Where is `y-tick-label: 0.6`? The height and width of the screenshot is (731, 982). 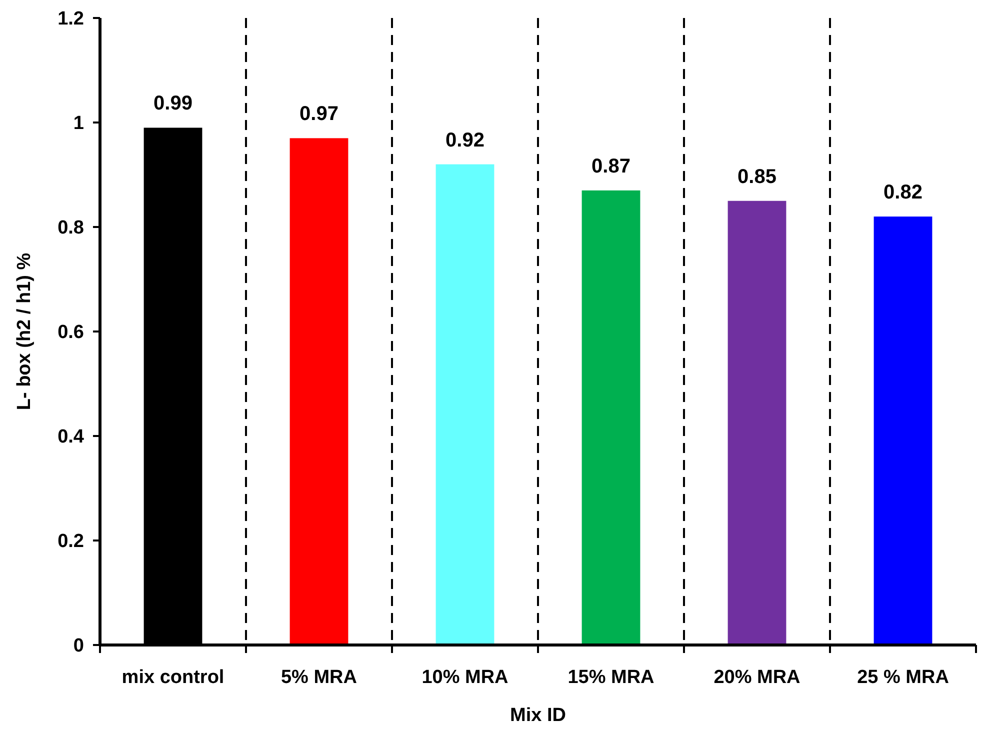 y-tick-label: 0.6 is located at coordinates (71, 333).